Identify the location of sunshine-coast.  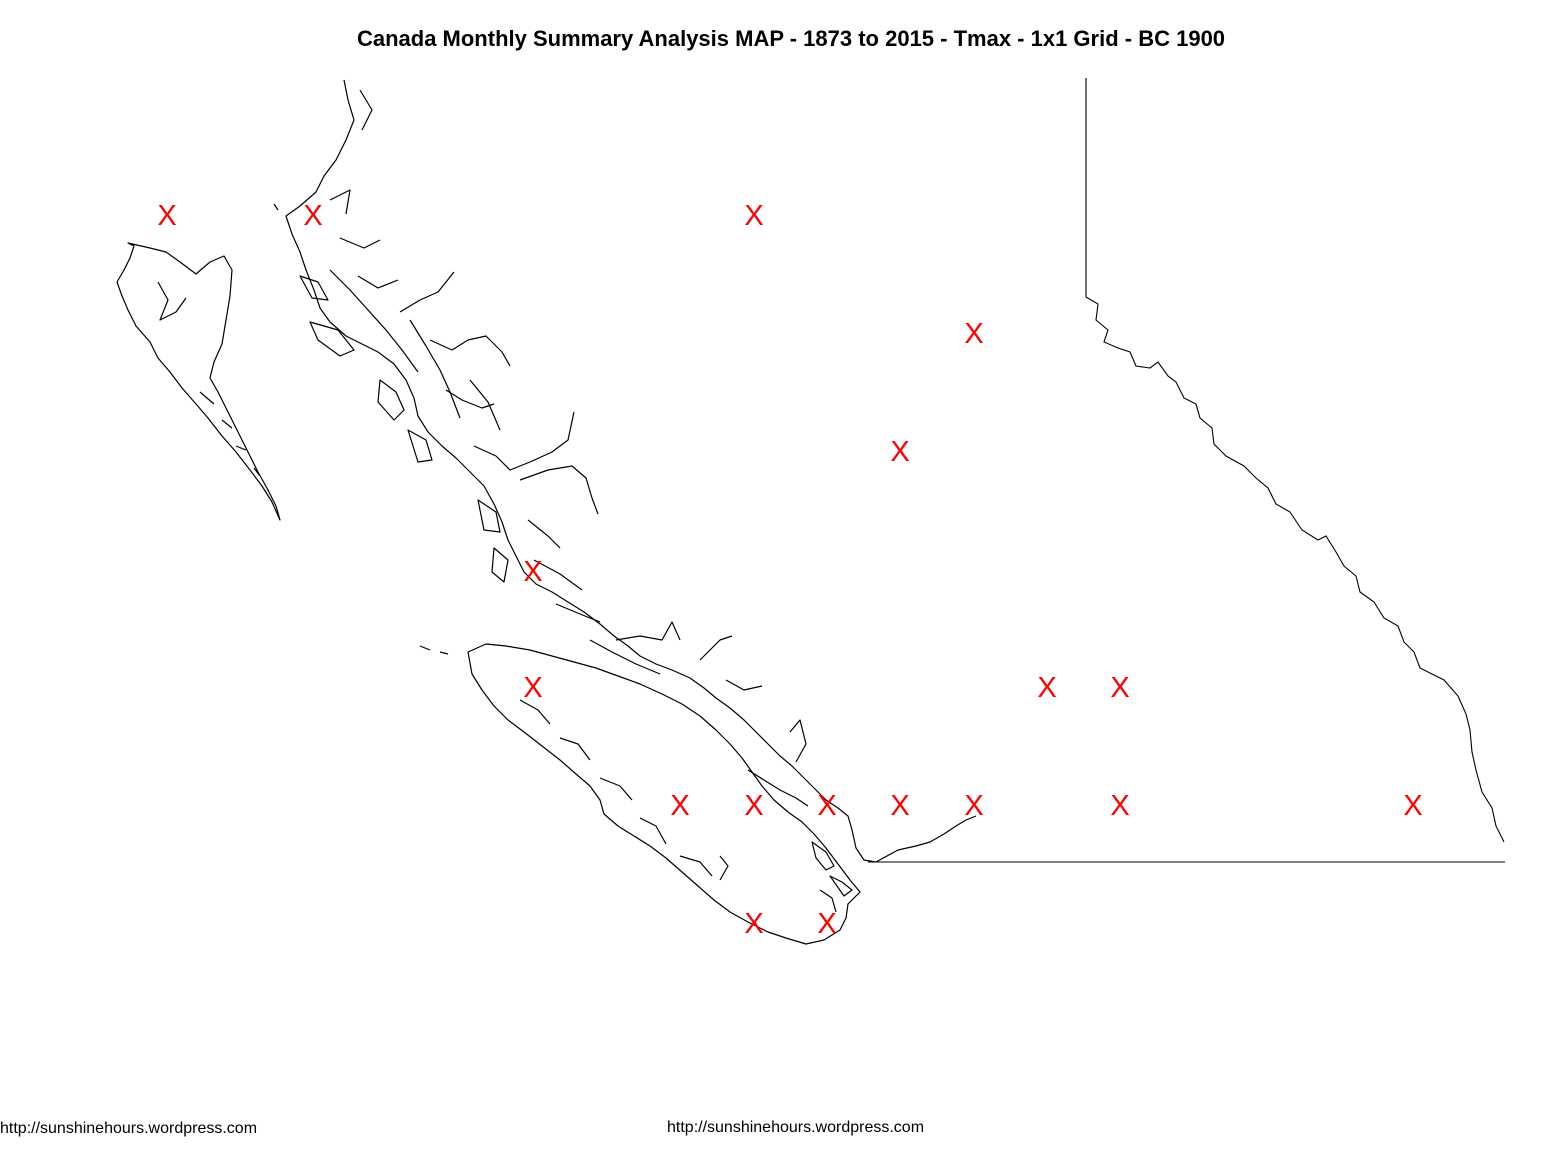
(778, 763).